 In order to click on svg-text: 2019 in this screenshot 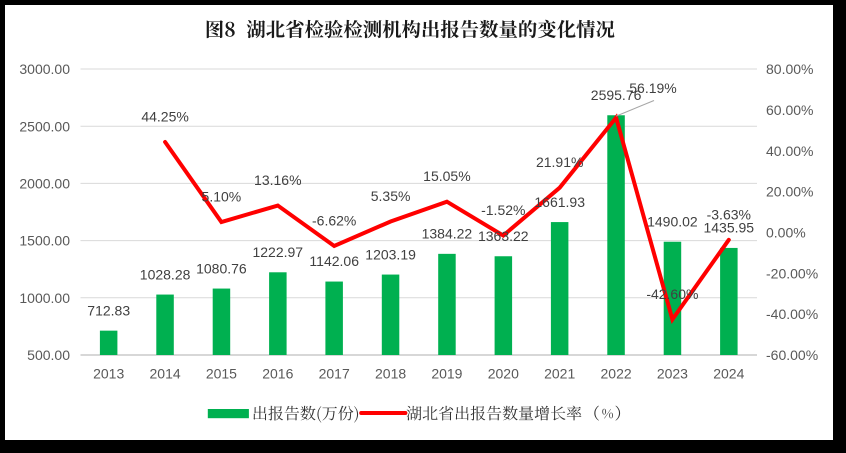, I will do `click(446, 373)`.